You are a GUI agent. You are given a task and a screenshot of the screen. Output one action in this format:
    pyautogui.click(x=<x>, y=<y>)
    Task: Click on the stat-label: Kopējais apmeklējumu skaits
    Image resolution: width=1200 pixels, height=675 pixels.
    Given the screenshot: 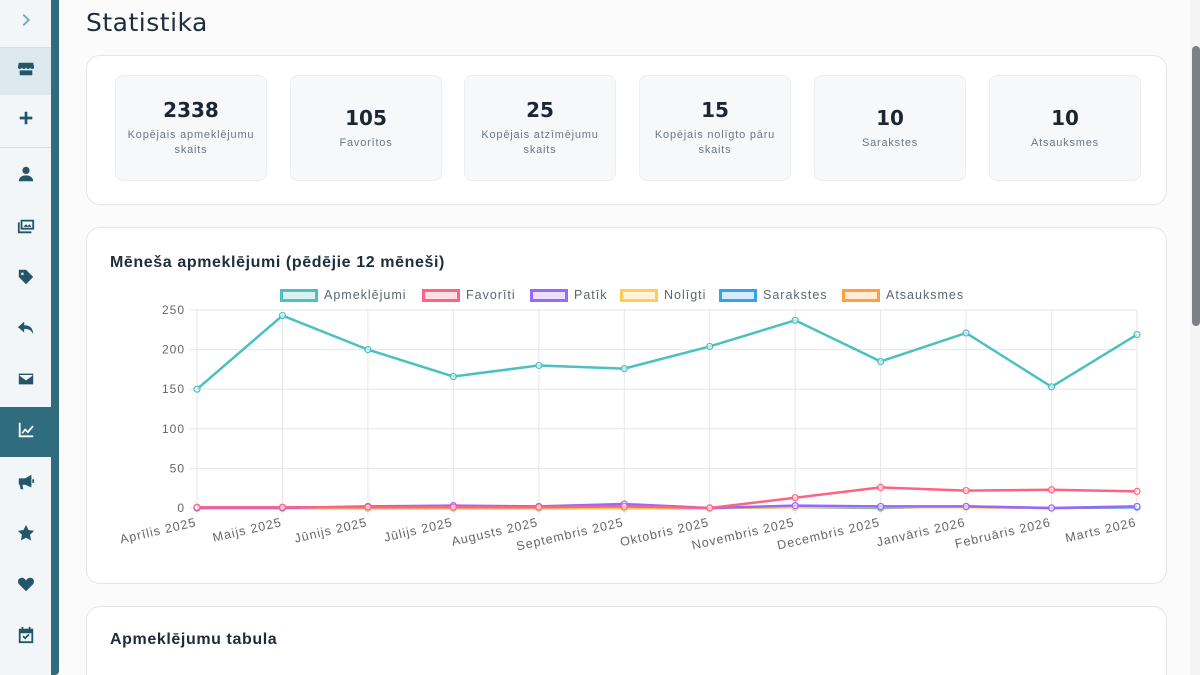 What is the action you would take?
    pyautogui.click(x=191, y=142)
    